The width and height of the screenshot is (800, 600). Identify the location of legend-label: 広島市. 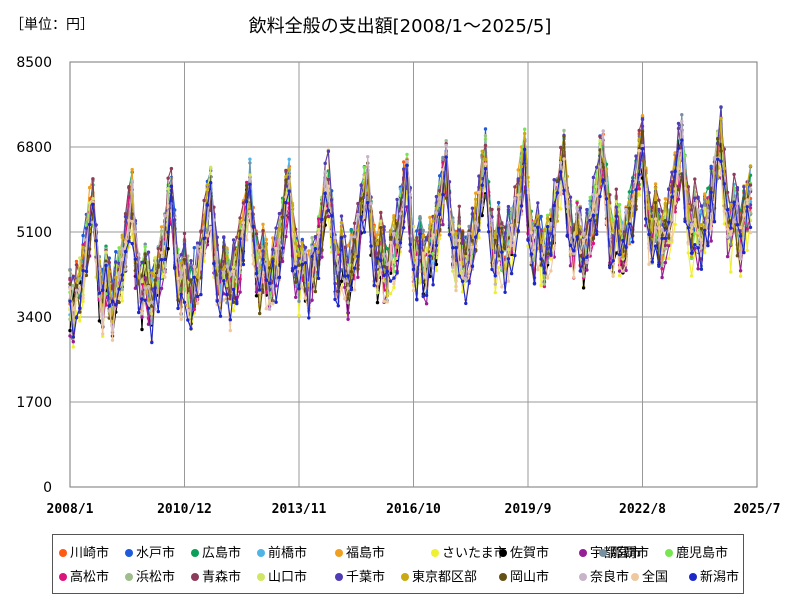
(222, 553).